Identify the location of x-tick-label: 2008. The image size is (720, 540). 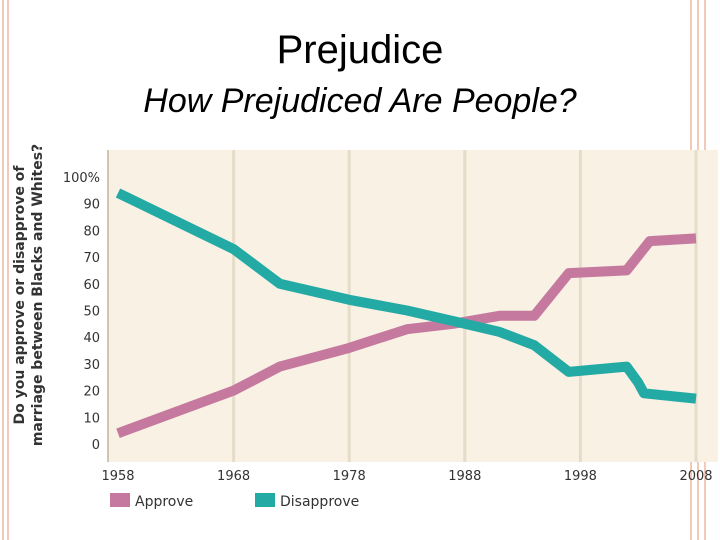
(695, 476).